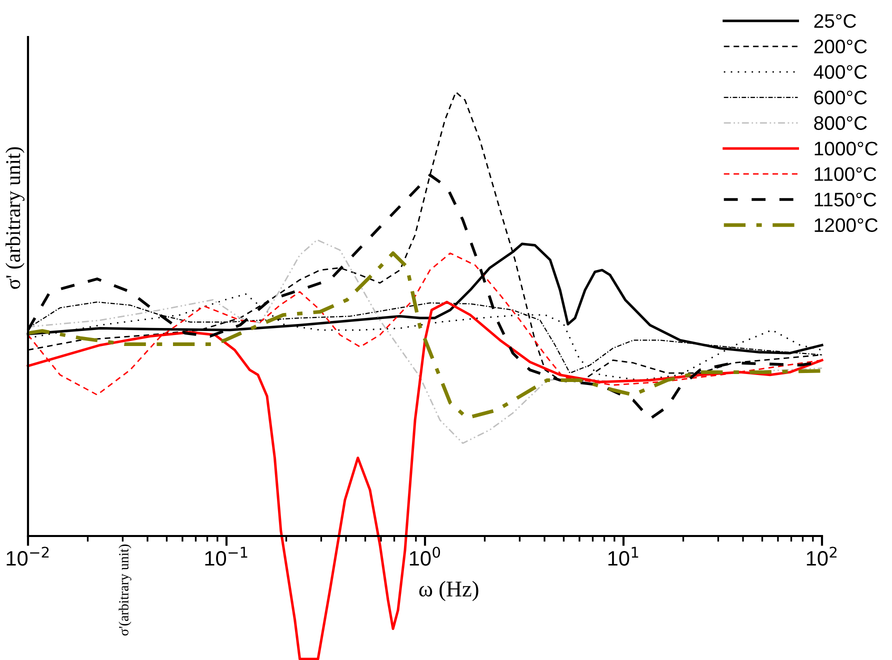 The height and width of the screenshot is (660, 892). Describe the element at coordinates (425, 556) in the screenshot. I see `x-tick-label: 10$^{0}$` at that location.